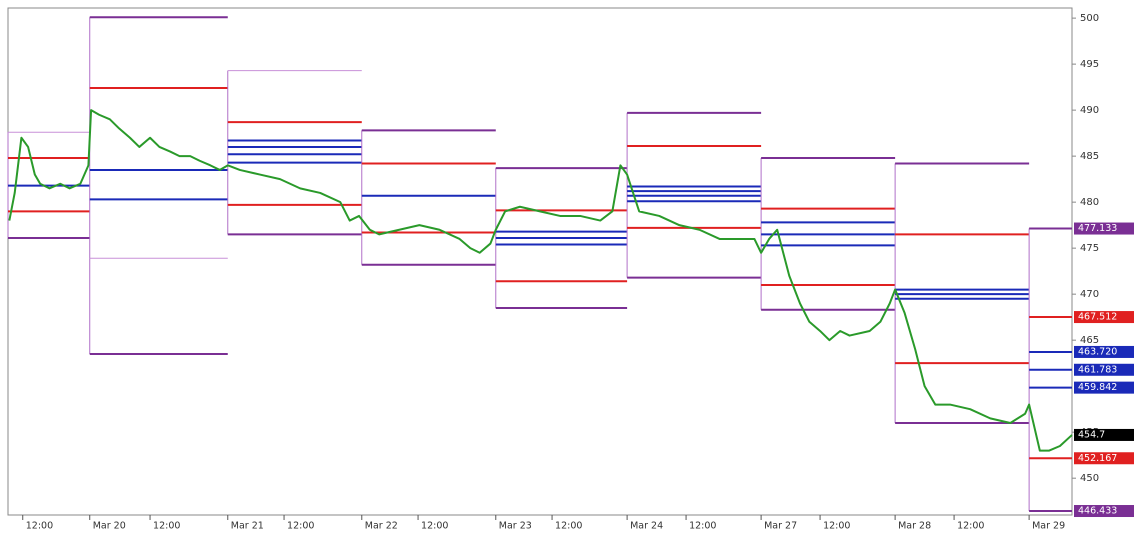 The width and height of the screenshot is (1135, 535). I want to click on price-tag-label: 463.720, so click(1097, 351).